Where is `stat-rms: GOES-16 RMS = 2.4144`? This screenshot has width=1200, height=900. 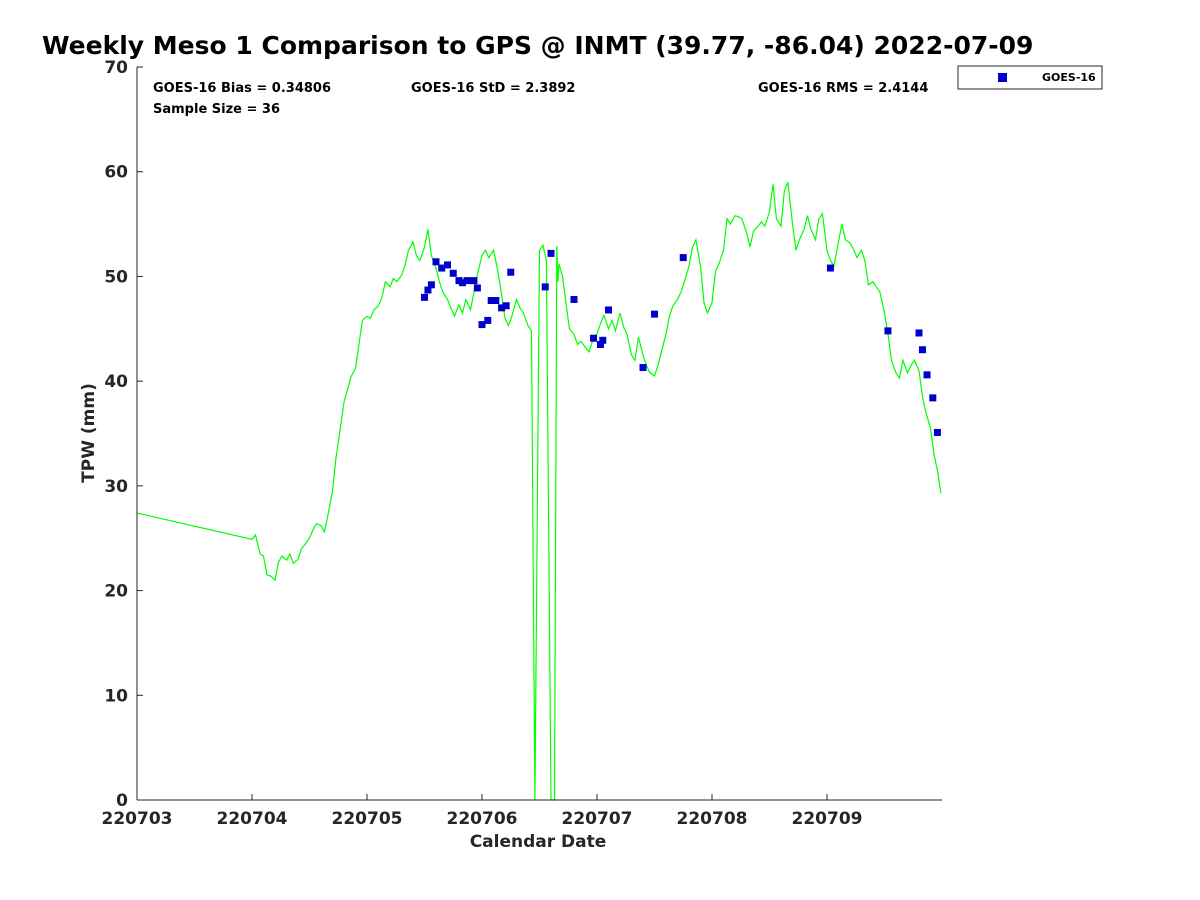 stat-rms: GOES-16 RMS = 2.4144 is located at coordinates (843, 88).